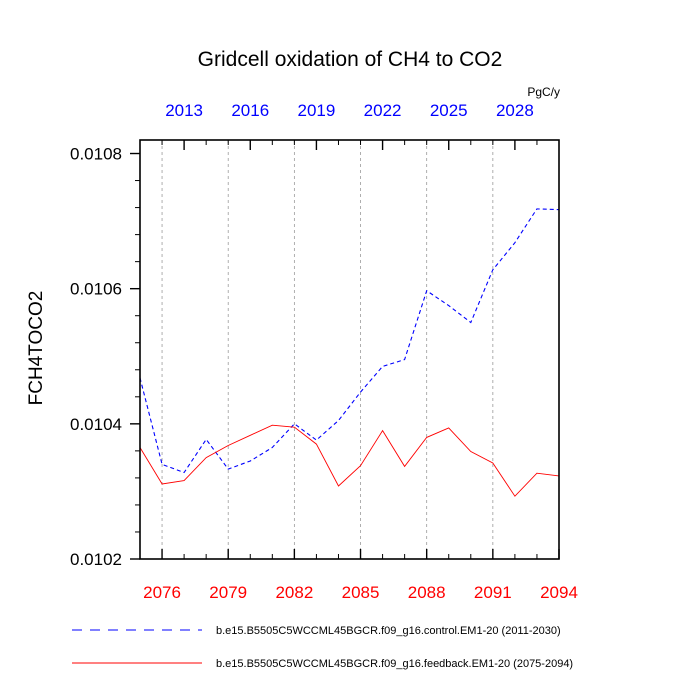 The height and width of the screenshot is (700, 700). What do you see at coordinates (228, 592) in the screenshot?
I see `x-tick-label: 2079` at bounding box center [228, 592].